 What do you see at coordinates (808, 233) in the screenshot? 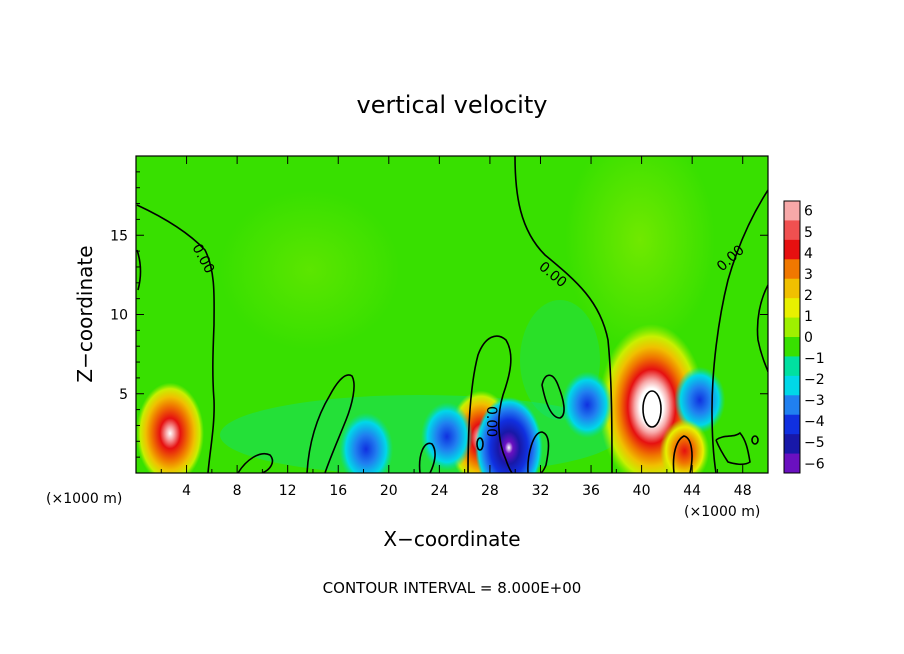
I see `colorbar-tick-label: 5` at bounding box center [808, 233].